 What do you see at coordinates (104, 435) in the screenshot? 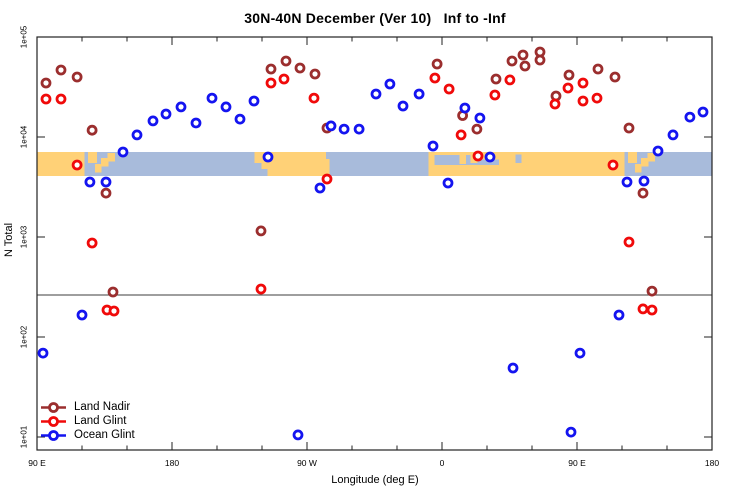
I see `legend-label: Ocean Glint` at bounding box center [104, 435].